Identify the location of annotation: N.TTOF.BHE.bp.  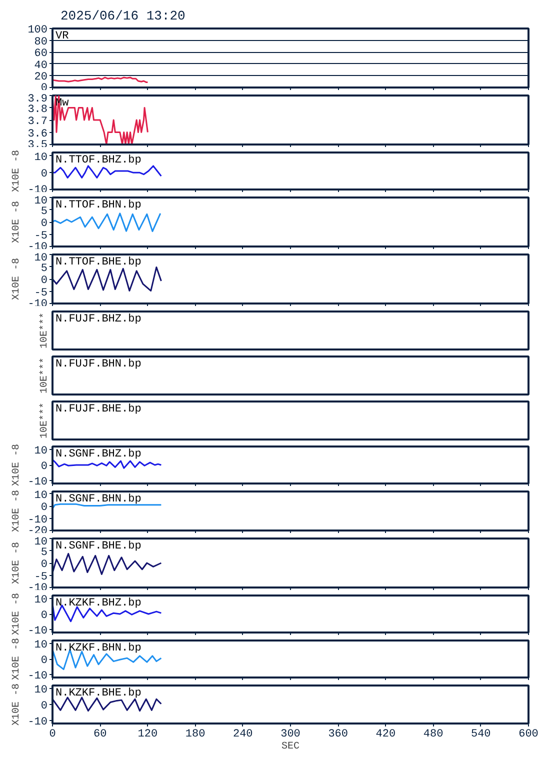
(99, 262).